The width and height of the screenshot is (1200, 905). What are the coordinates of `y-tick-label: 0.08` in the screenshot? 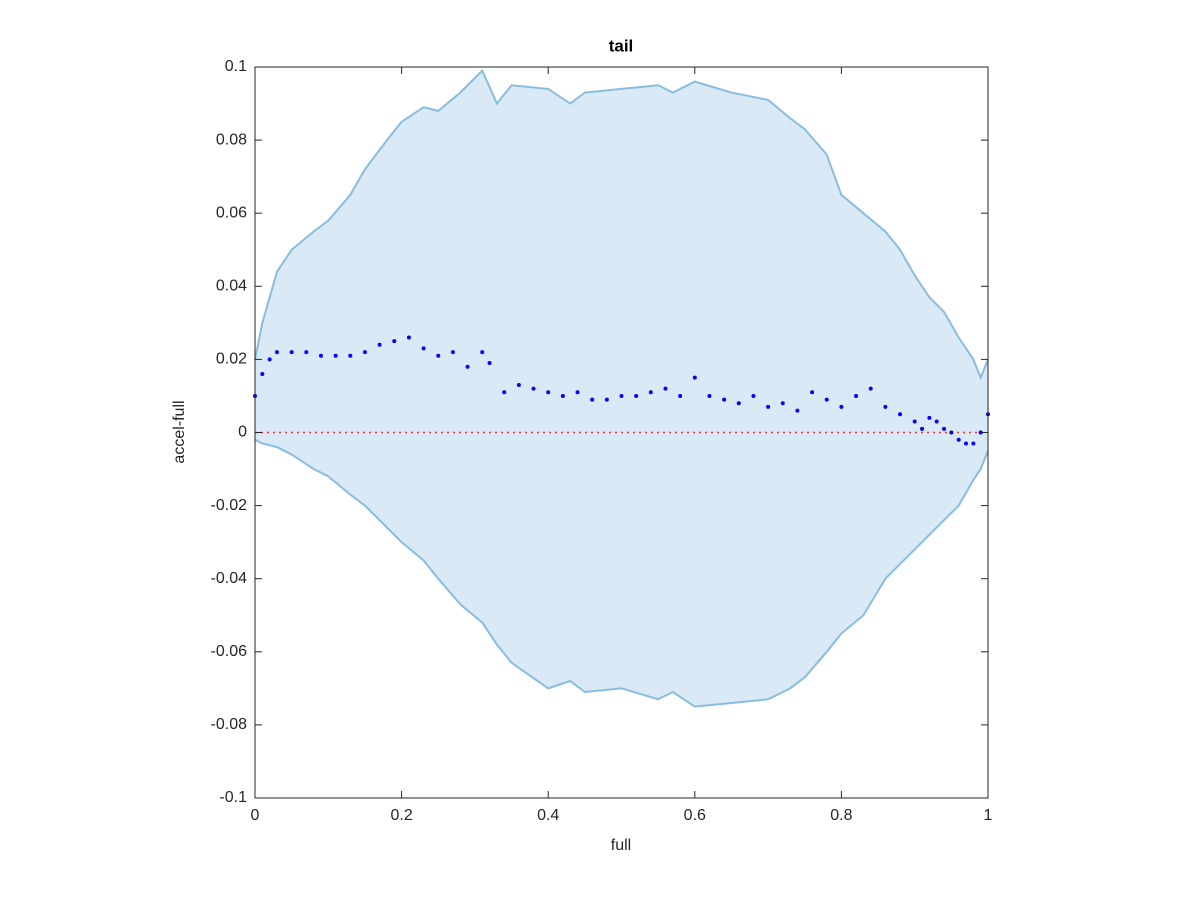 It's located at (231, 139).